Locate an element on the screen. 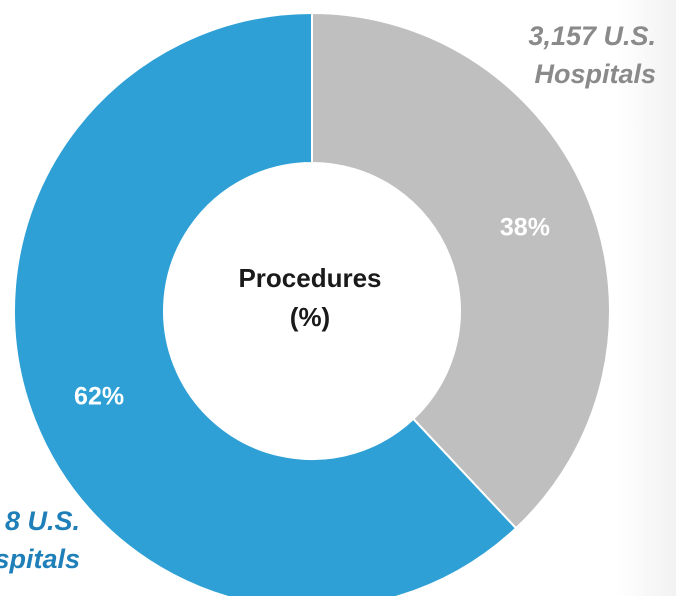 The image size is (676, 596). center-label-line-0: Procedures is located at coordinates (309, 278).